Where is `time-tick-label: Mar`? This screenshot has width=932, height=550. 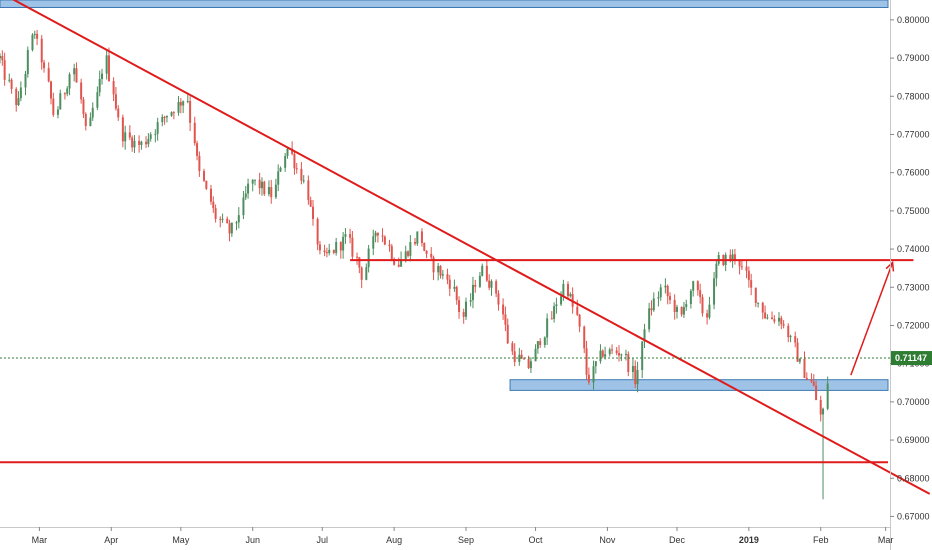
time-tick-label: Mar is located at coordinates (40, 540).